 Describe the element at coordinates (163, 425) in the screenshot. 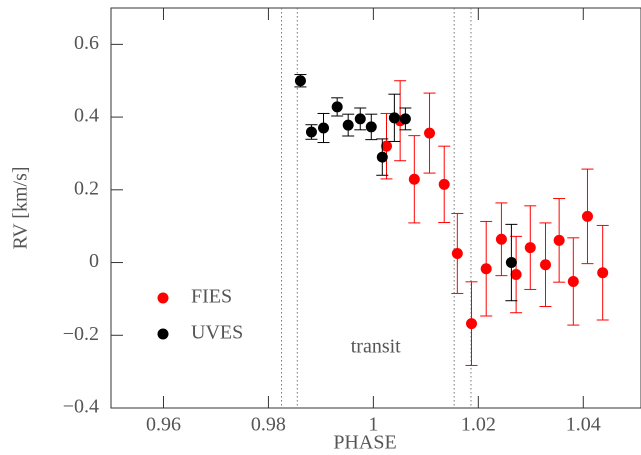

I see `x-tick-label: 0.96` at that location.